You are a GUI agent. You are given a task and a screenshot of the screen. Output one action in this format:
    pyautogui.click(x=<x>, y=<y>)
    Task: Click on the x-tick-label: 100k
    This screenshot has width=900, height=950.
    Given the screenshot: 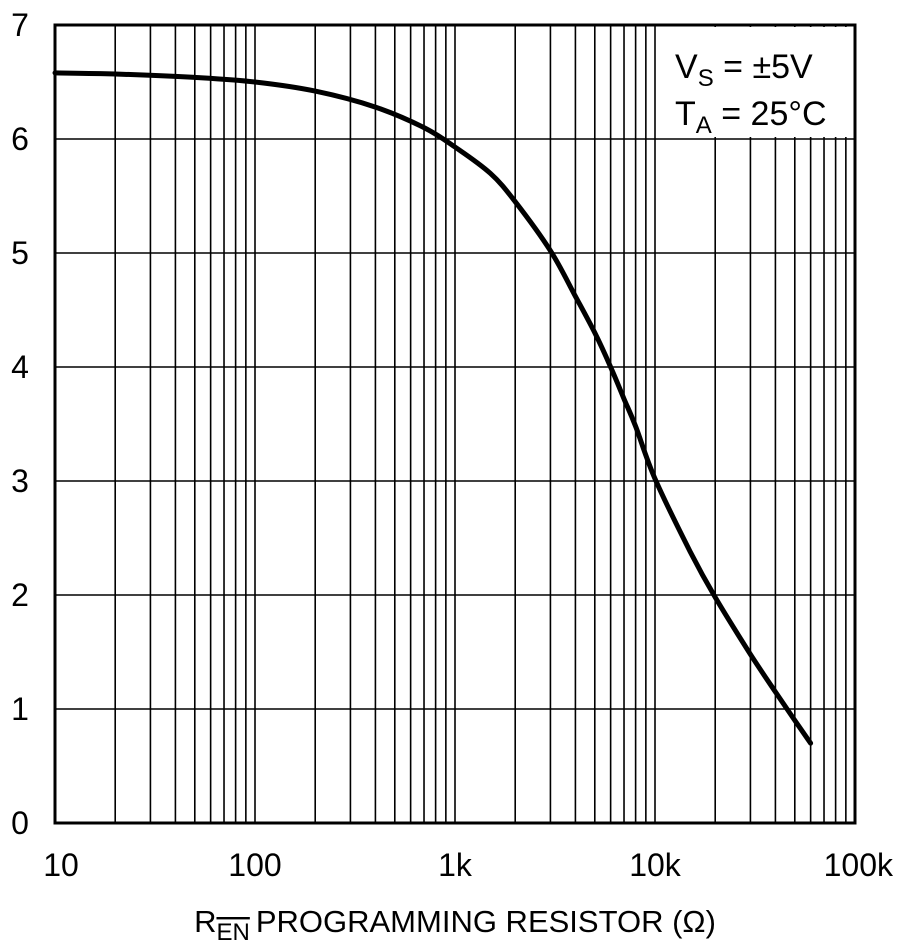 What is the action you would take?
    pyautogui.click(x=859, y=865)
    